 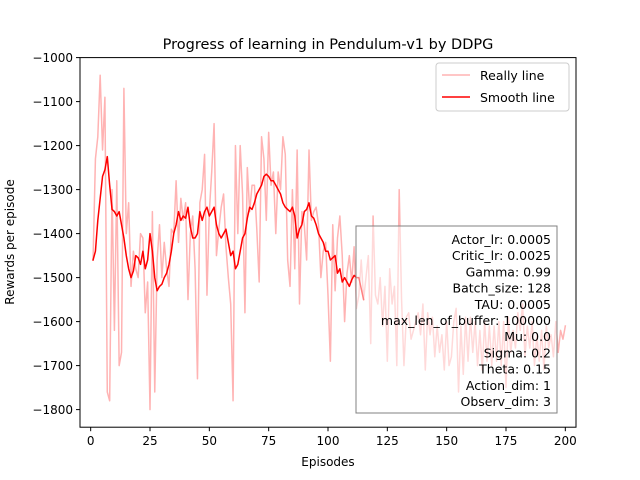 I want to click on hyperparameter-line: Mu: 0.0, so click(x=527, y=336).